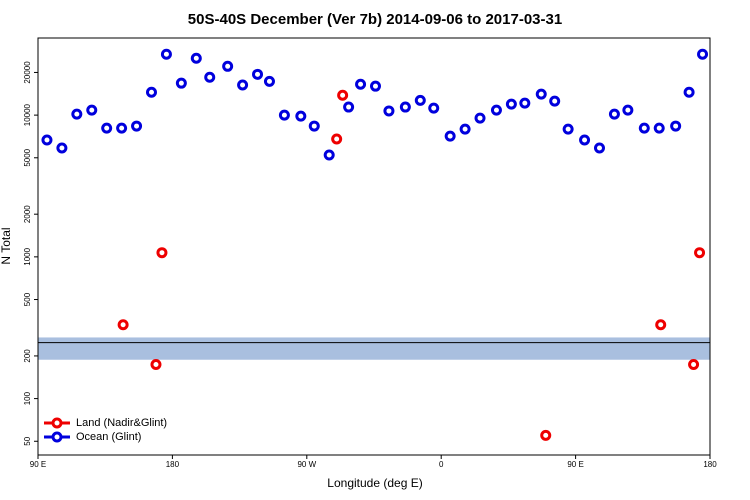 This screenshot has height=500, width=750. What do you see at coordinates (108, 437) in the screenshot?
I see `legend-label: Ocean (Glint)` at bounding box center [108, 437].